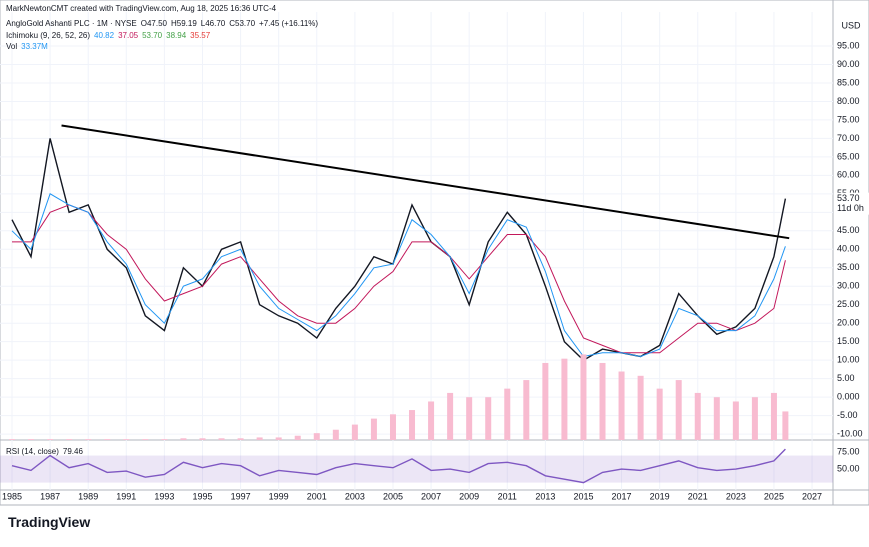 The width and height of the screenshot is (869, 547). I want to click on ohlc: L46.70, so click(213, 23).